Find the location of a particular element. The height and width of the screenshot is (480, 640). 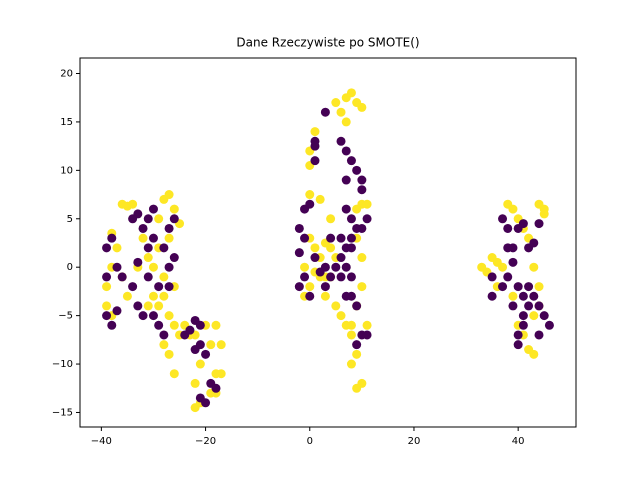

y-tick-label: −5 is located at coordinates (65, 316).